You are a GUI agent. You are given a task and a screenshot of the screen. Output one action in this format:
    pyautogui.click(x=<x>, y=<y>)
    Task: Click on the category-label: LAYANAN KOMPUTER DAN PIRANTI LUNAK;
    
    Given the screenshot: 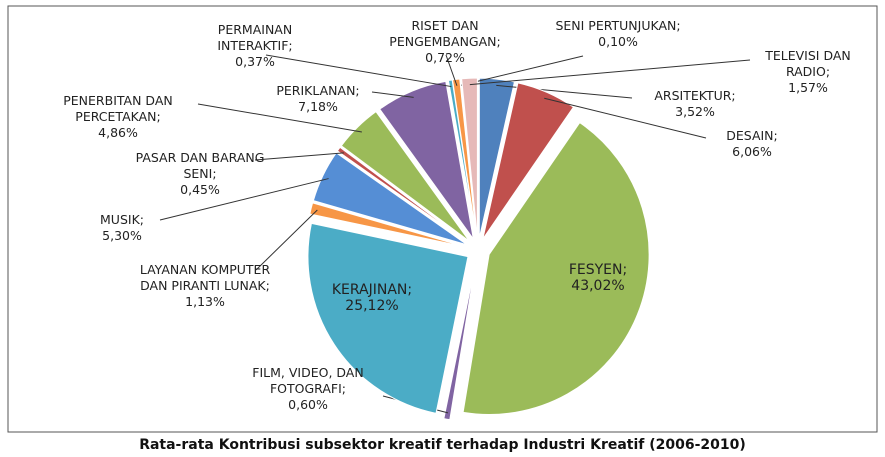 What is the action you would take?
    pyautogui.click(x=205, y=277)
    